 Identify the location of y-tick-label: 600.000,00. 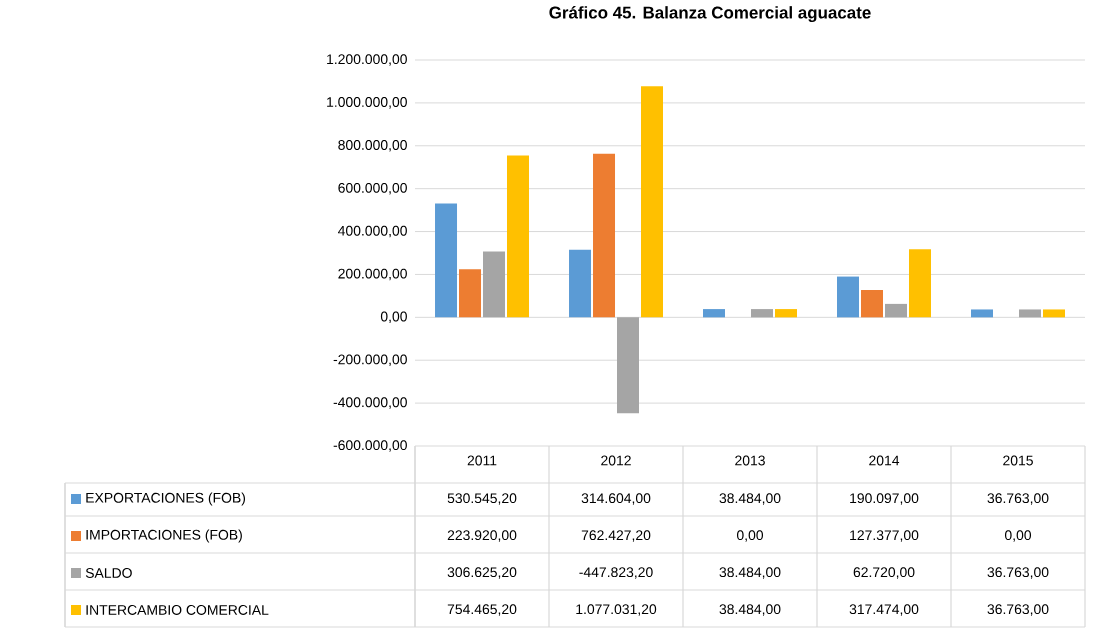
(372, 188).